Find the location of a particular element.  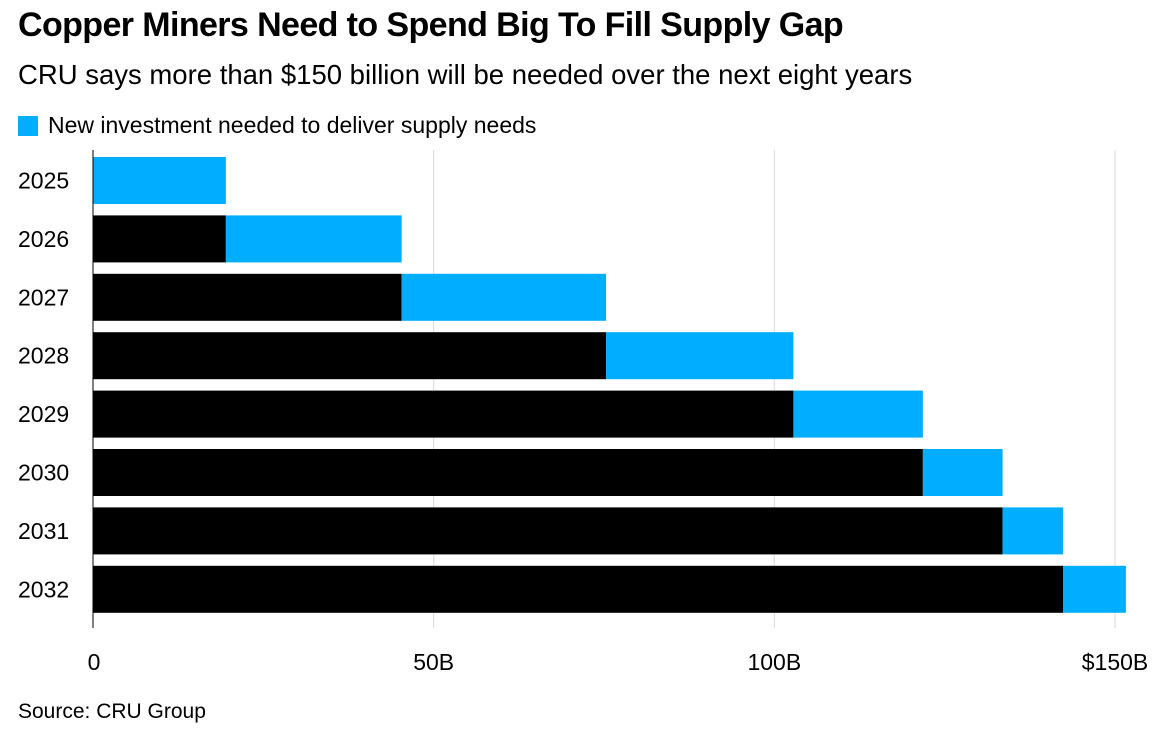

x-tick-label-0: 0 is located at coordinates (94, 662).